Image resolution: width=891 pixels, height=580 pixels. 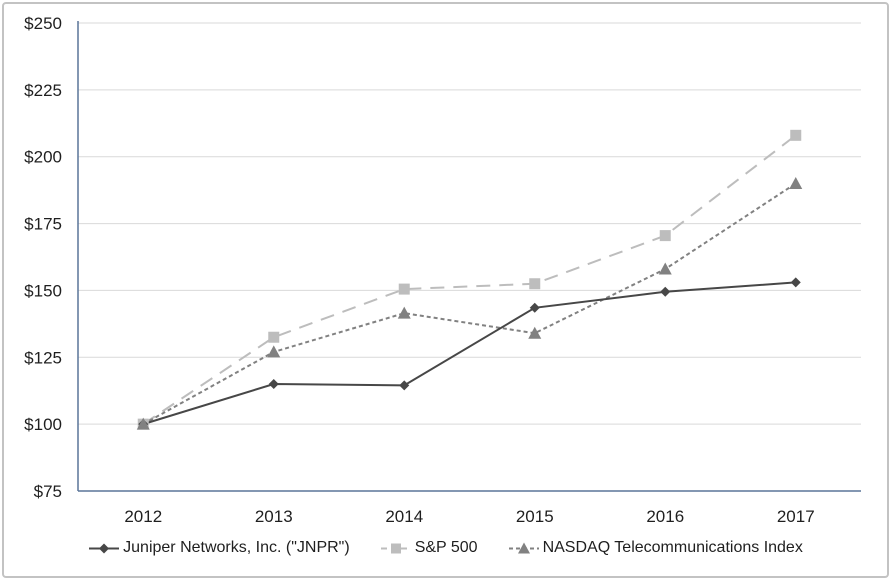 I want to click on y-axis-tick-label: $250, so click(x=43, y=23).